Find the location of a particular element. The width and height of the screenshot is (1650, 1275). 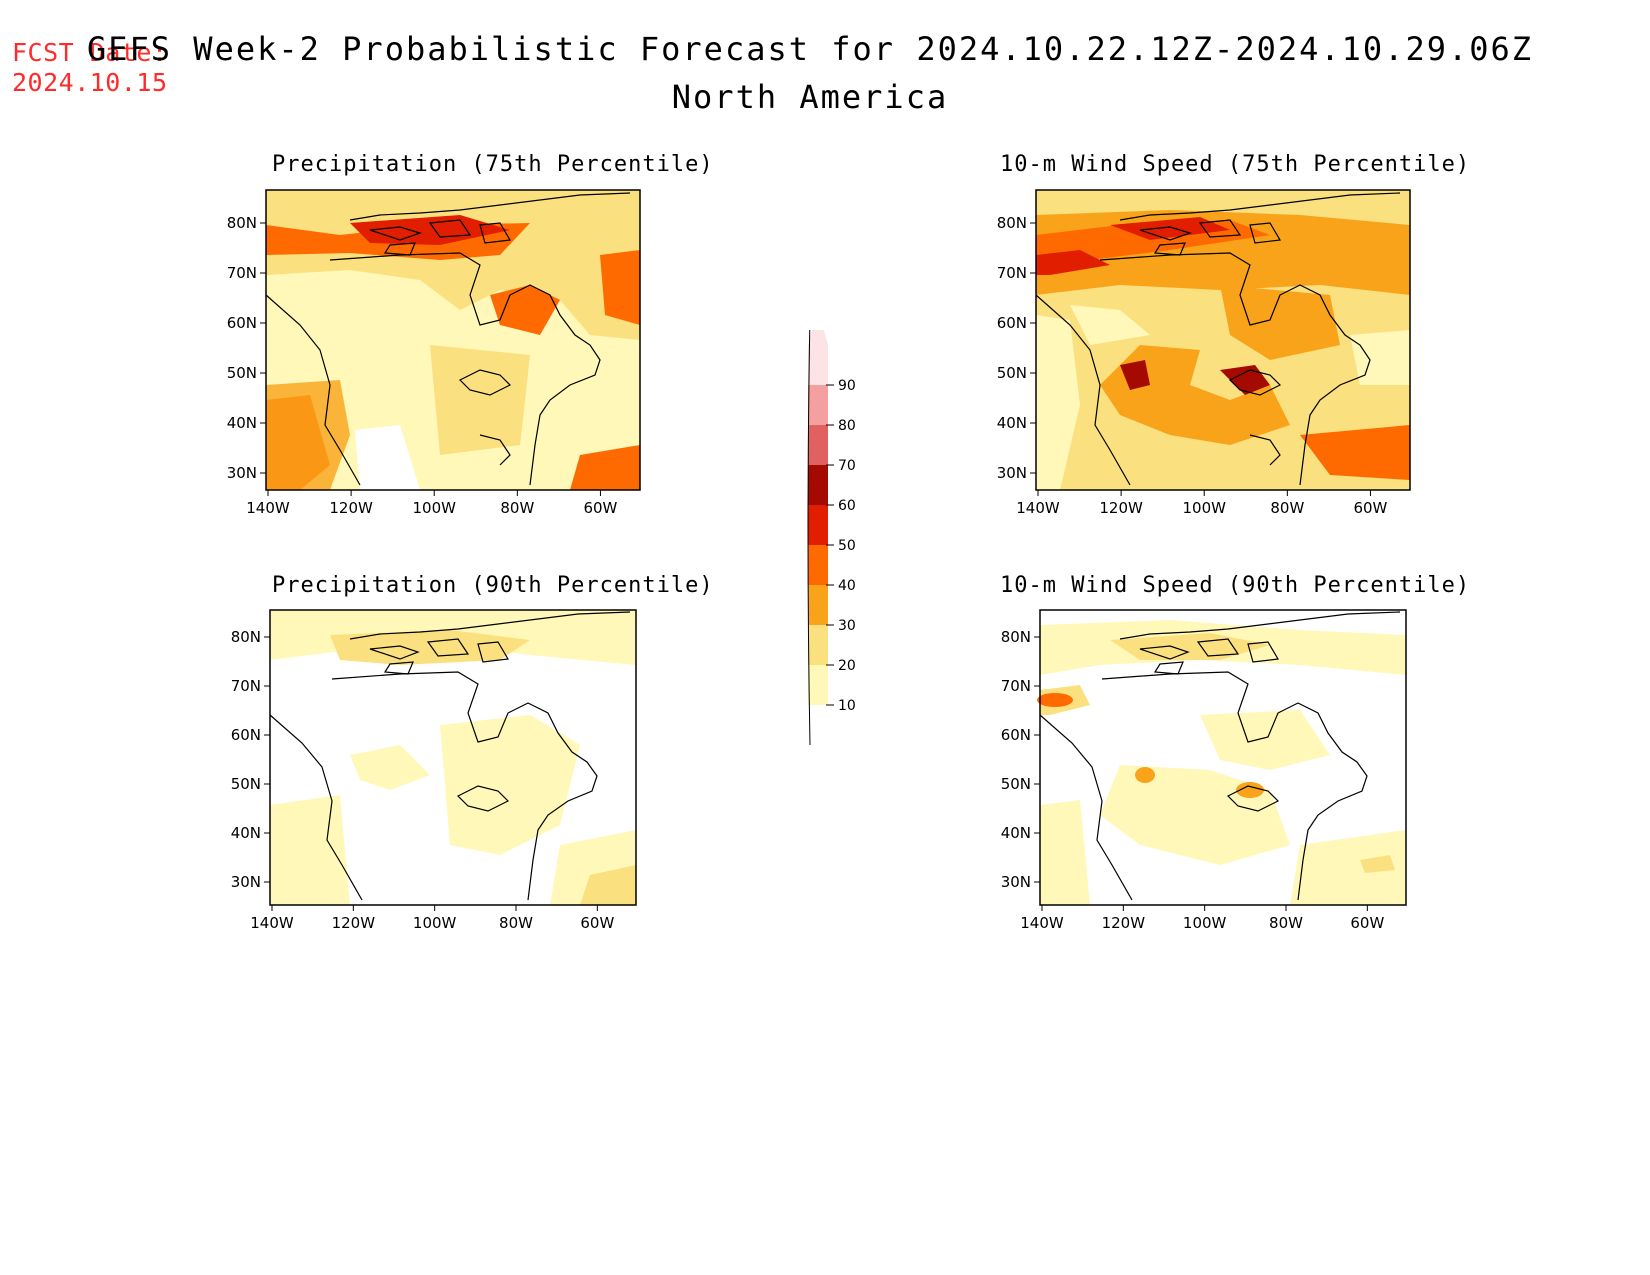

map-wind90: 80N 70N 60N 50N 40N 30N 140W 120W 100W 80W 60W is located at coordinates (1204, 770).